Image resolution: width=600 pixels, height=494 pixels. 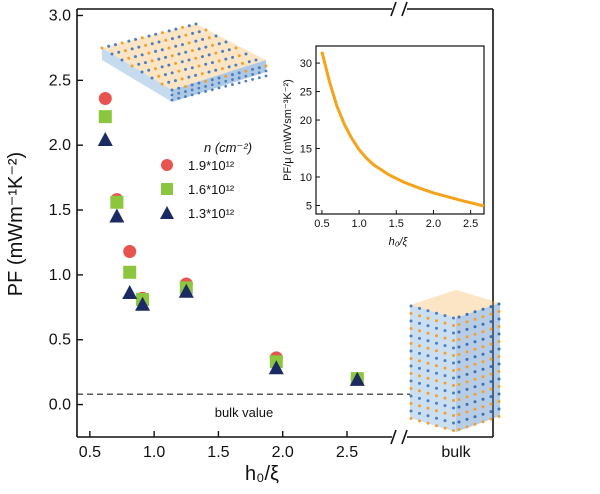 I want to click on data-point-triangle, so click(x=186, y=290).